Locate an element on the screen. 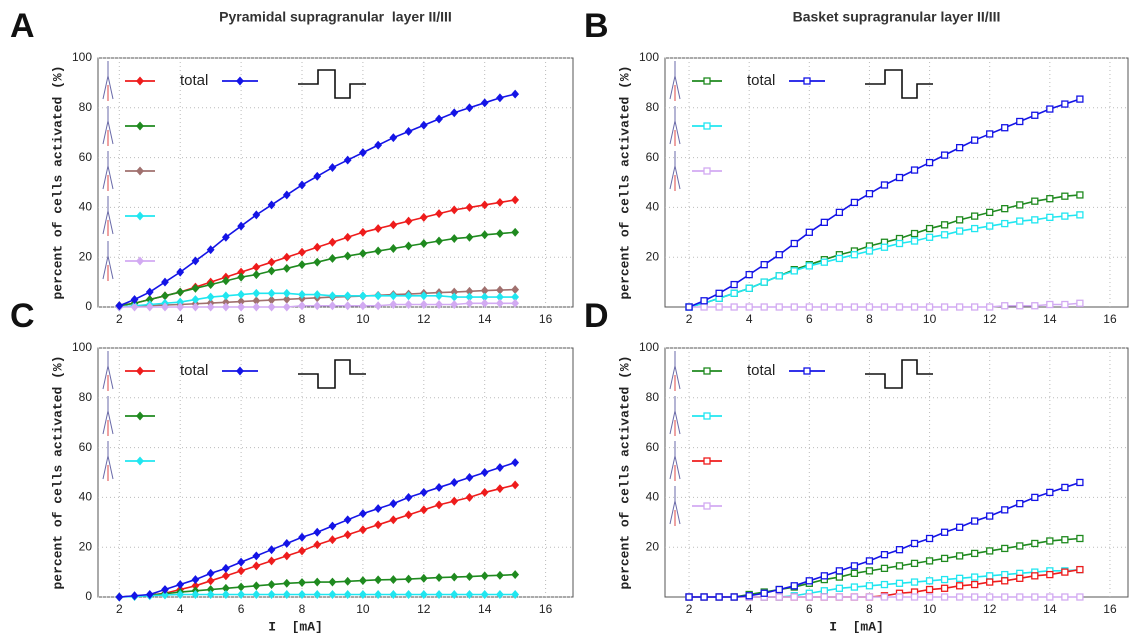 The width and height of the screenshot is (1143, 638). panel-letter: B is located at coordinates (596, 26).